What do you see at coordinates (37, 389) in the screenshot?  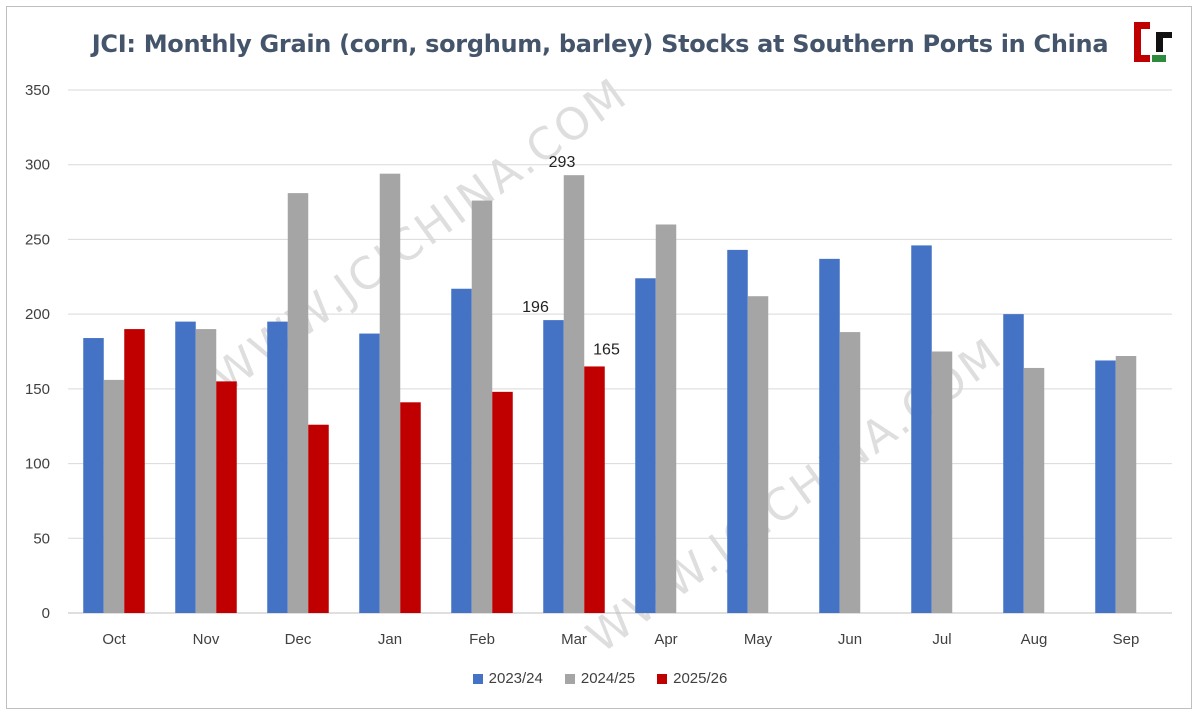 I see `y-tick-label: 150` at bounding box center [37, 389].